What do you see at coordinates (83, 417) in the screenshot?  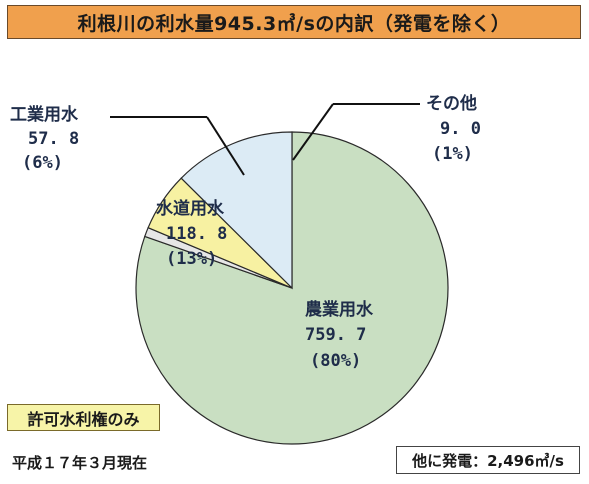 I see `permit-tag: 許可水利権のみ` at bounding box center [83, 417].